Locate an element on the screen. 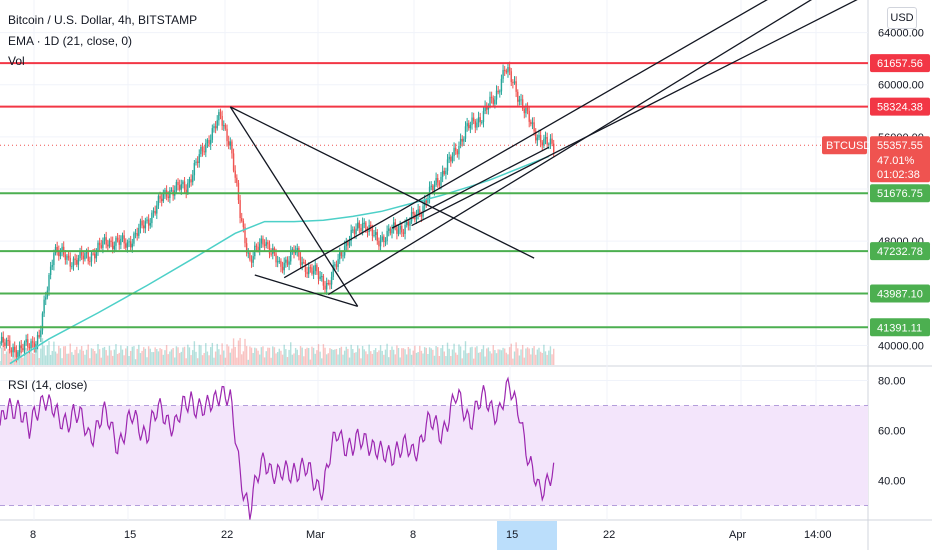  x-tick-highlight is located at coordinates (527, 535).